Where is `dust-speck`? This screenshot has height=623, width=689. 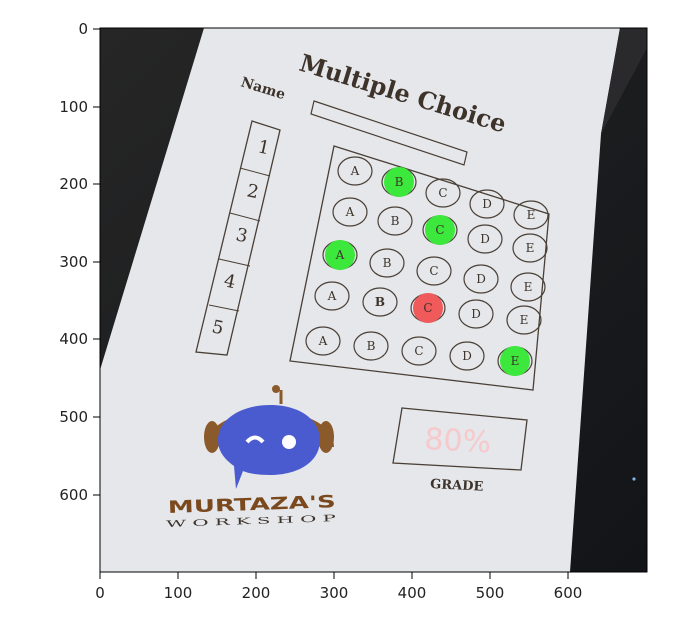 dust-speck is located at coordinates (634, 479).